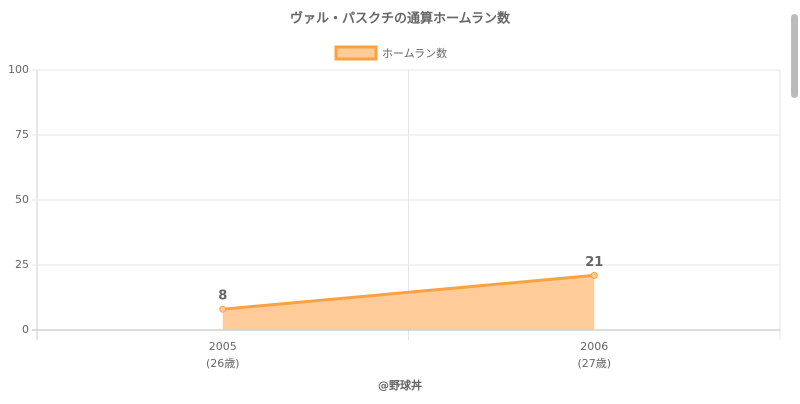 The height and width of the screenshot is (404, 800). I want to click on data-label: 8, so click(222, 296).